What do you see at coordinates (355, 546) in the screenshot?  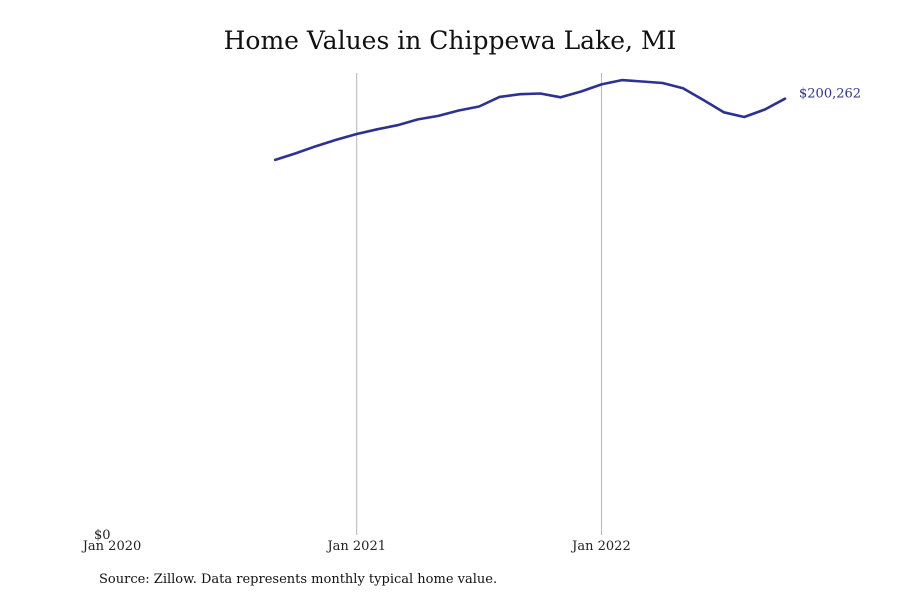 I see `x-tick-label: Jan 2021` at bounding box center [355, 546].